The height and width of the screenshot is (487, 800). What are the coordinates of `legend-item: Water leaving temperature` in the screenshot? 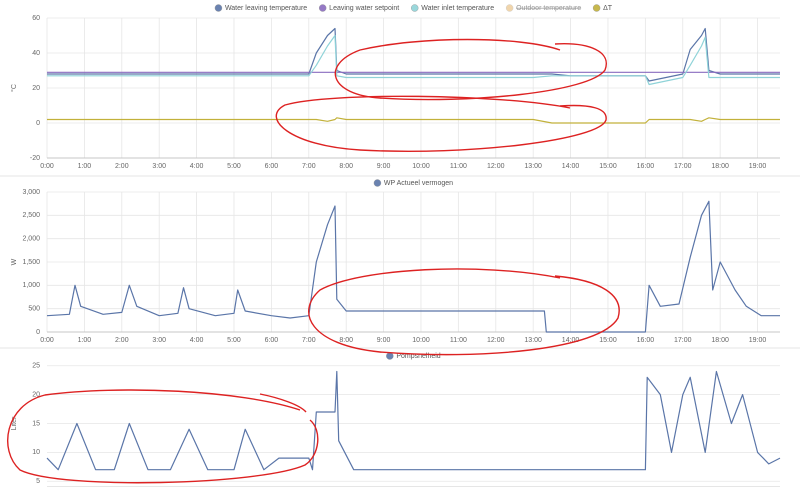 It's located at (260, 8).